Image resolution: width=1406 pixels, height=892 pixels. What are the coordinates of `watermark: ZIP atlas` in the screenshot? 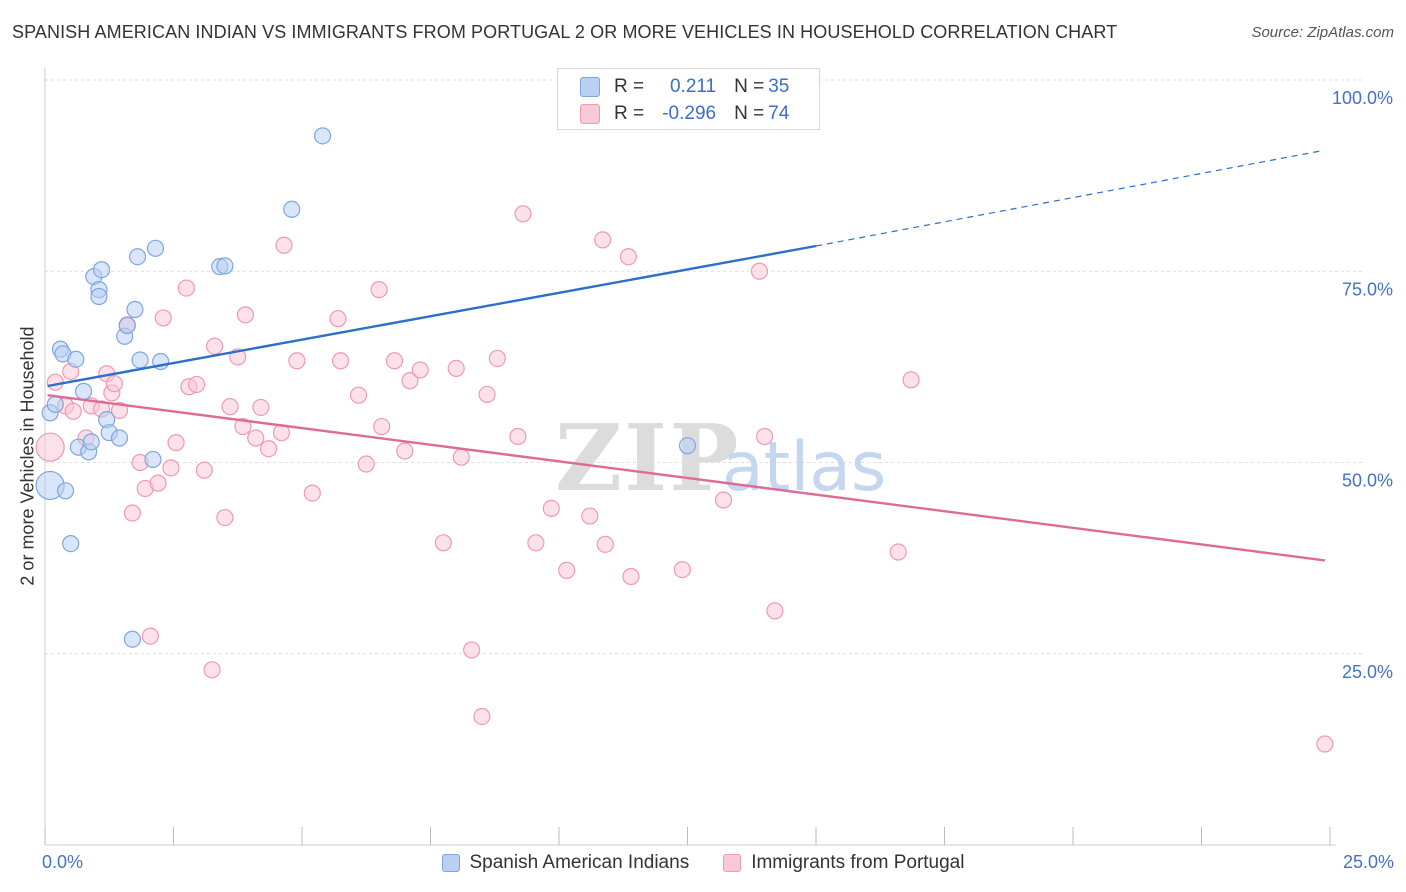 It's located at (720, 458).